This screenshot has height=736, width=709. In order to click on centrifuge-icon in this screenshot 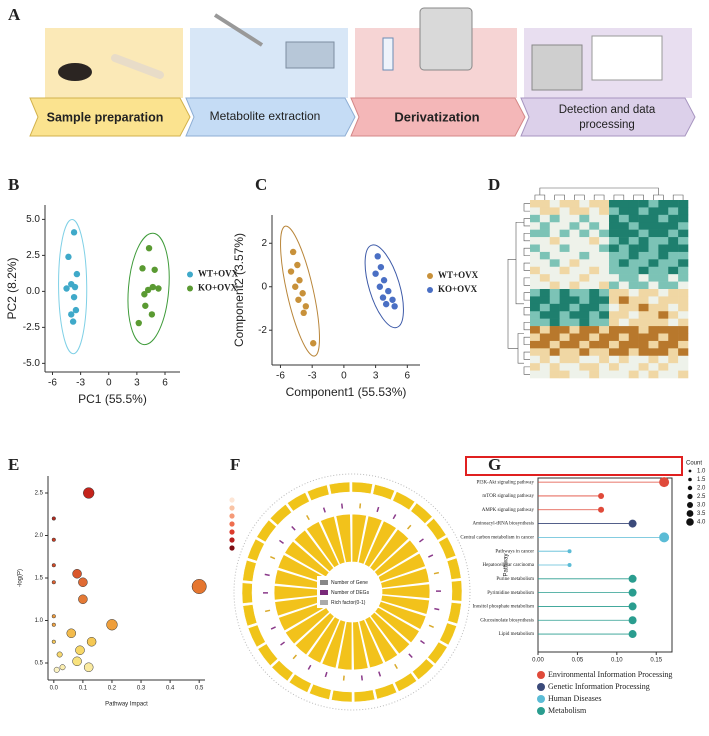, I will do `click(446, 39)`.